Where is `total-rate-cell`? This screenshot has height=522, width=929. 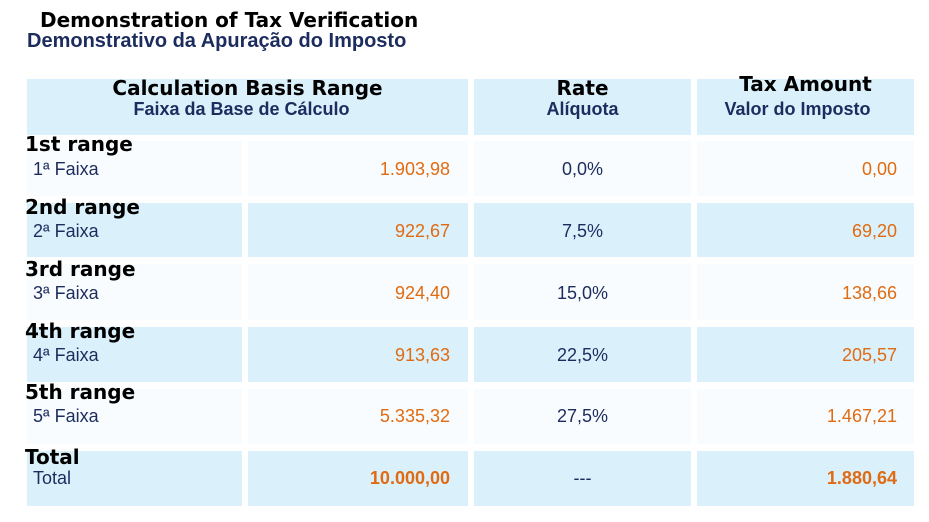
total-rate-cell is located at coordinates (582, 478).